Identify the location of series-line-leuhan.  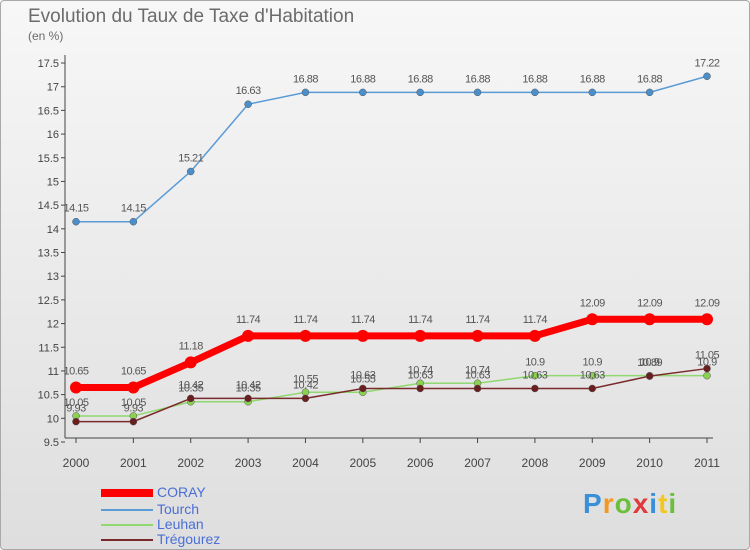
(391, 395).